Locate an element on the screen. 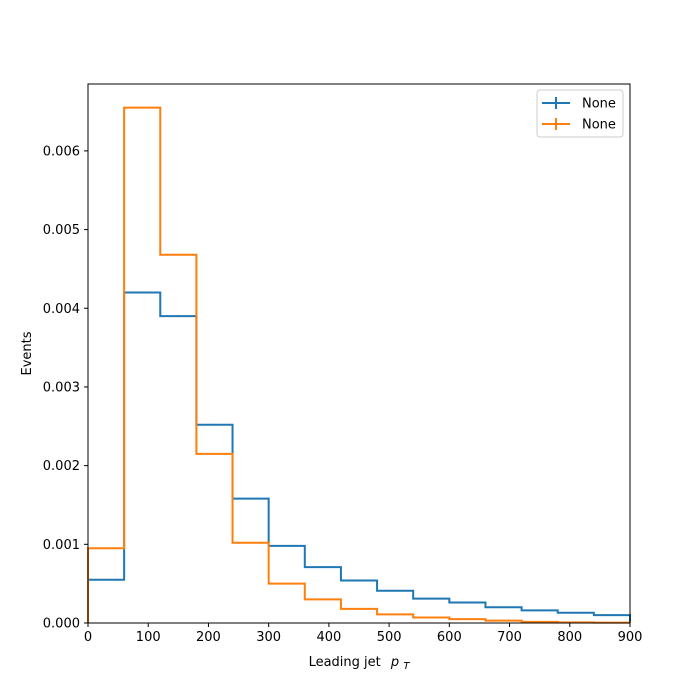  x-tick-label: 600 is located at coordinates (449, 637).